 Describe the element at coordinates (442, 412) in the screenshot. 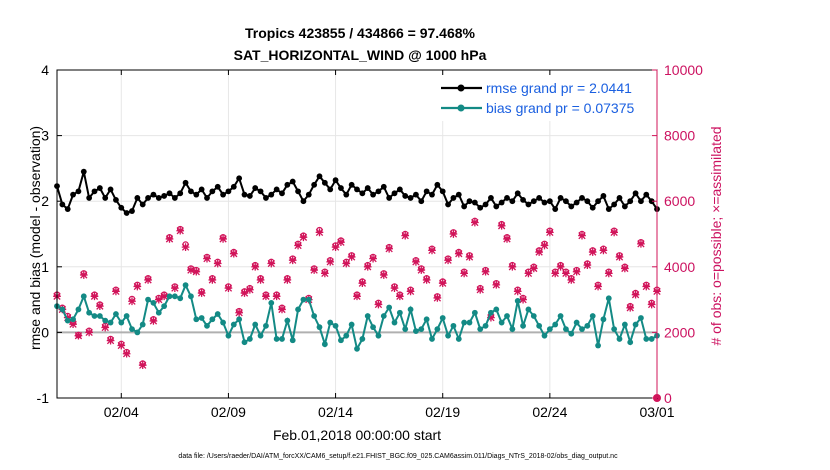

I see `x-tick-label: 02/19` at that location.